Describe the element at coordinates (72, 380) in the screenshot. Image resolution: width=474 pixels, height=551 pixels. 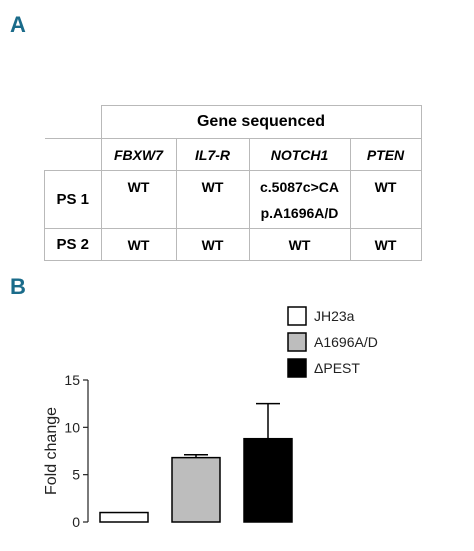
I see `y-tick-label: 15` at that location.